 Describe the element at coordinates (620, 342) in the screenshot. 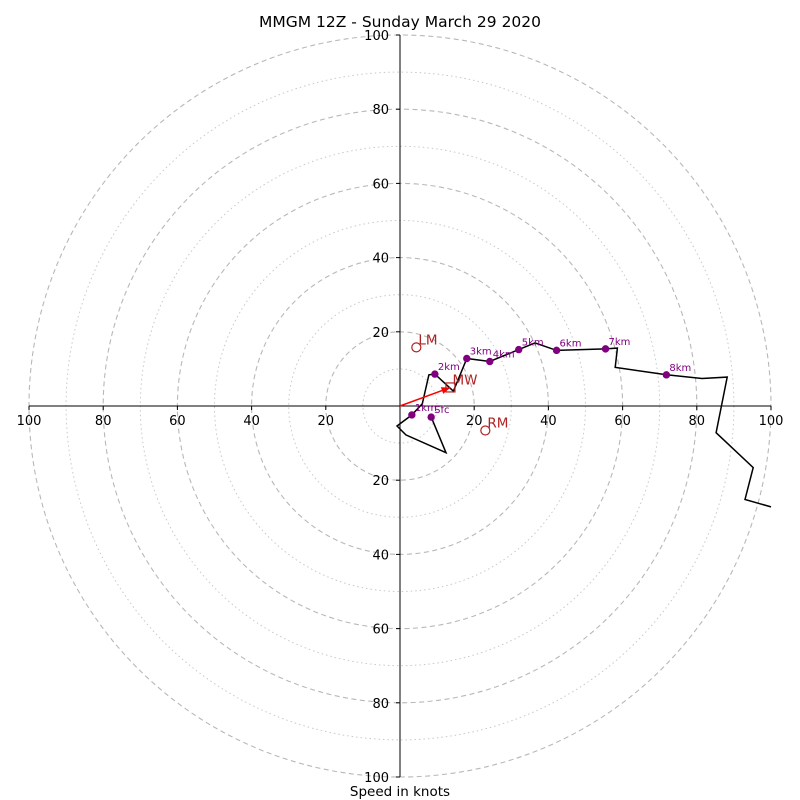

I see `height-marker-label: 7km` at that location.